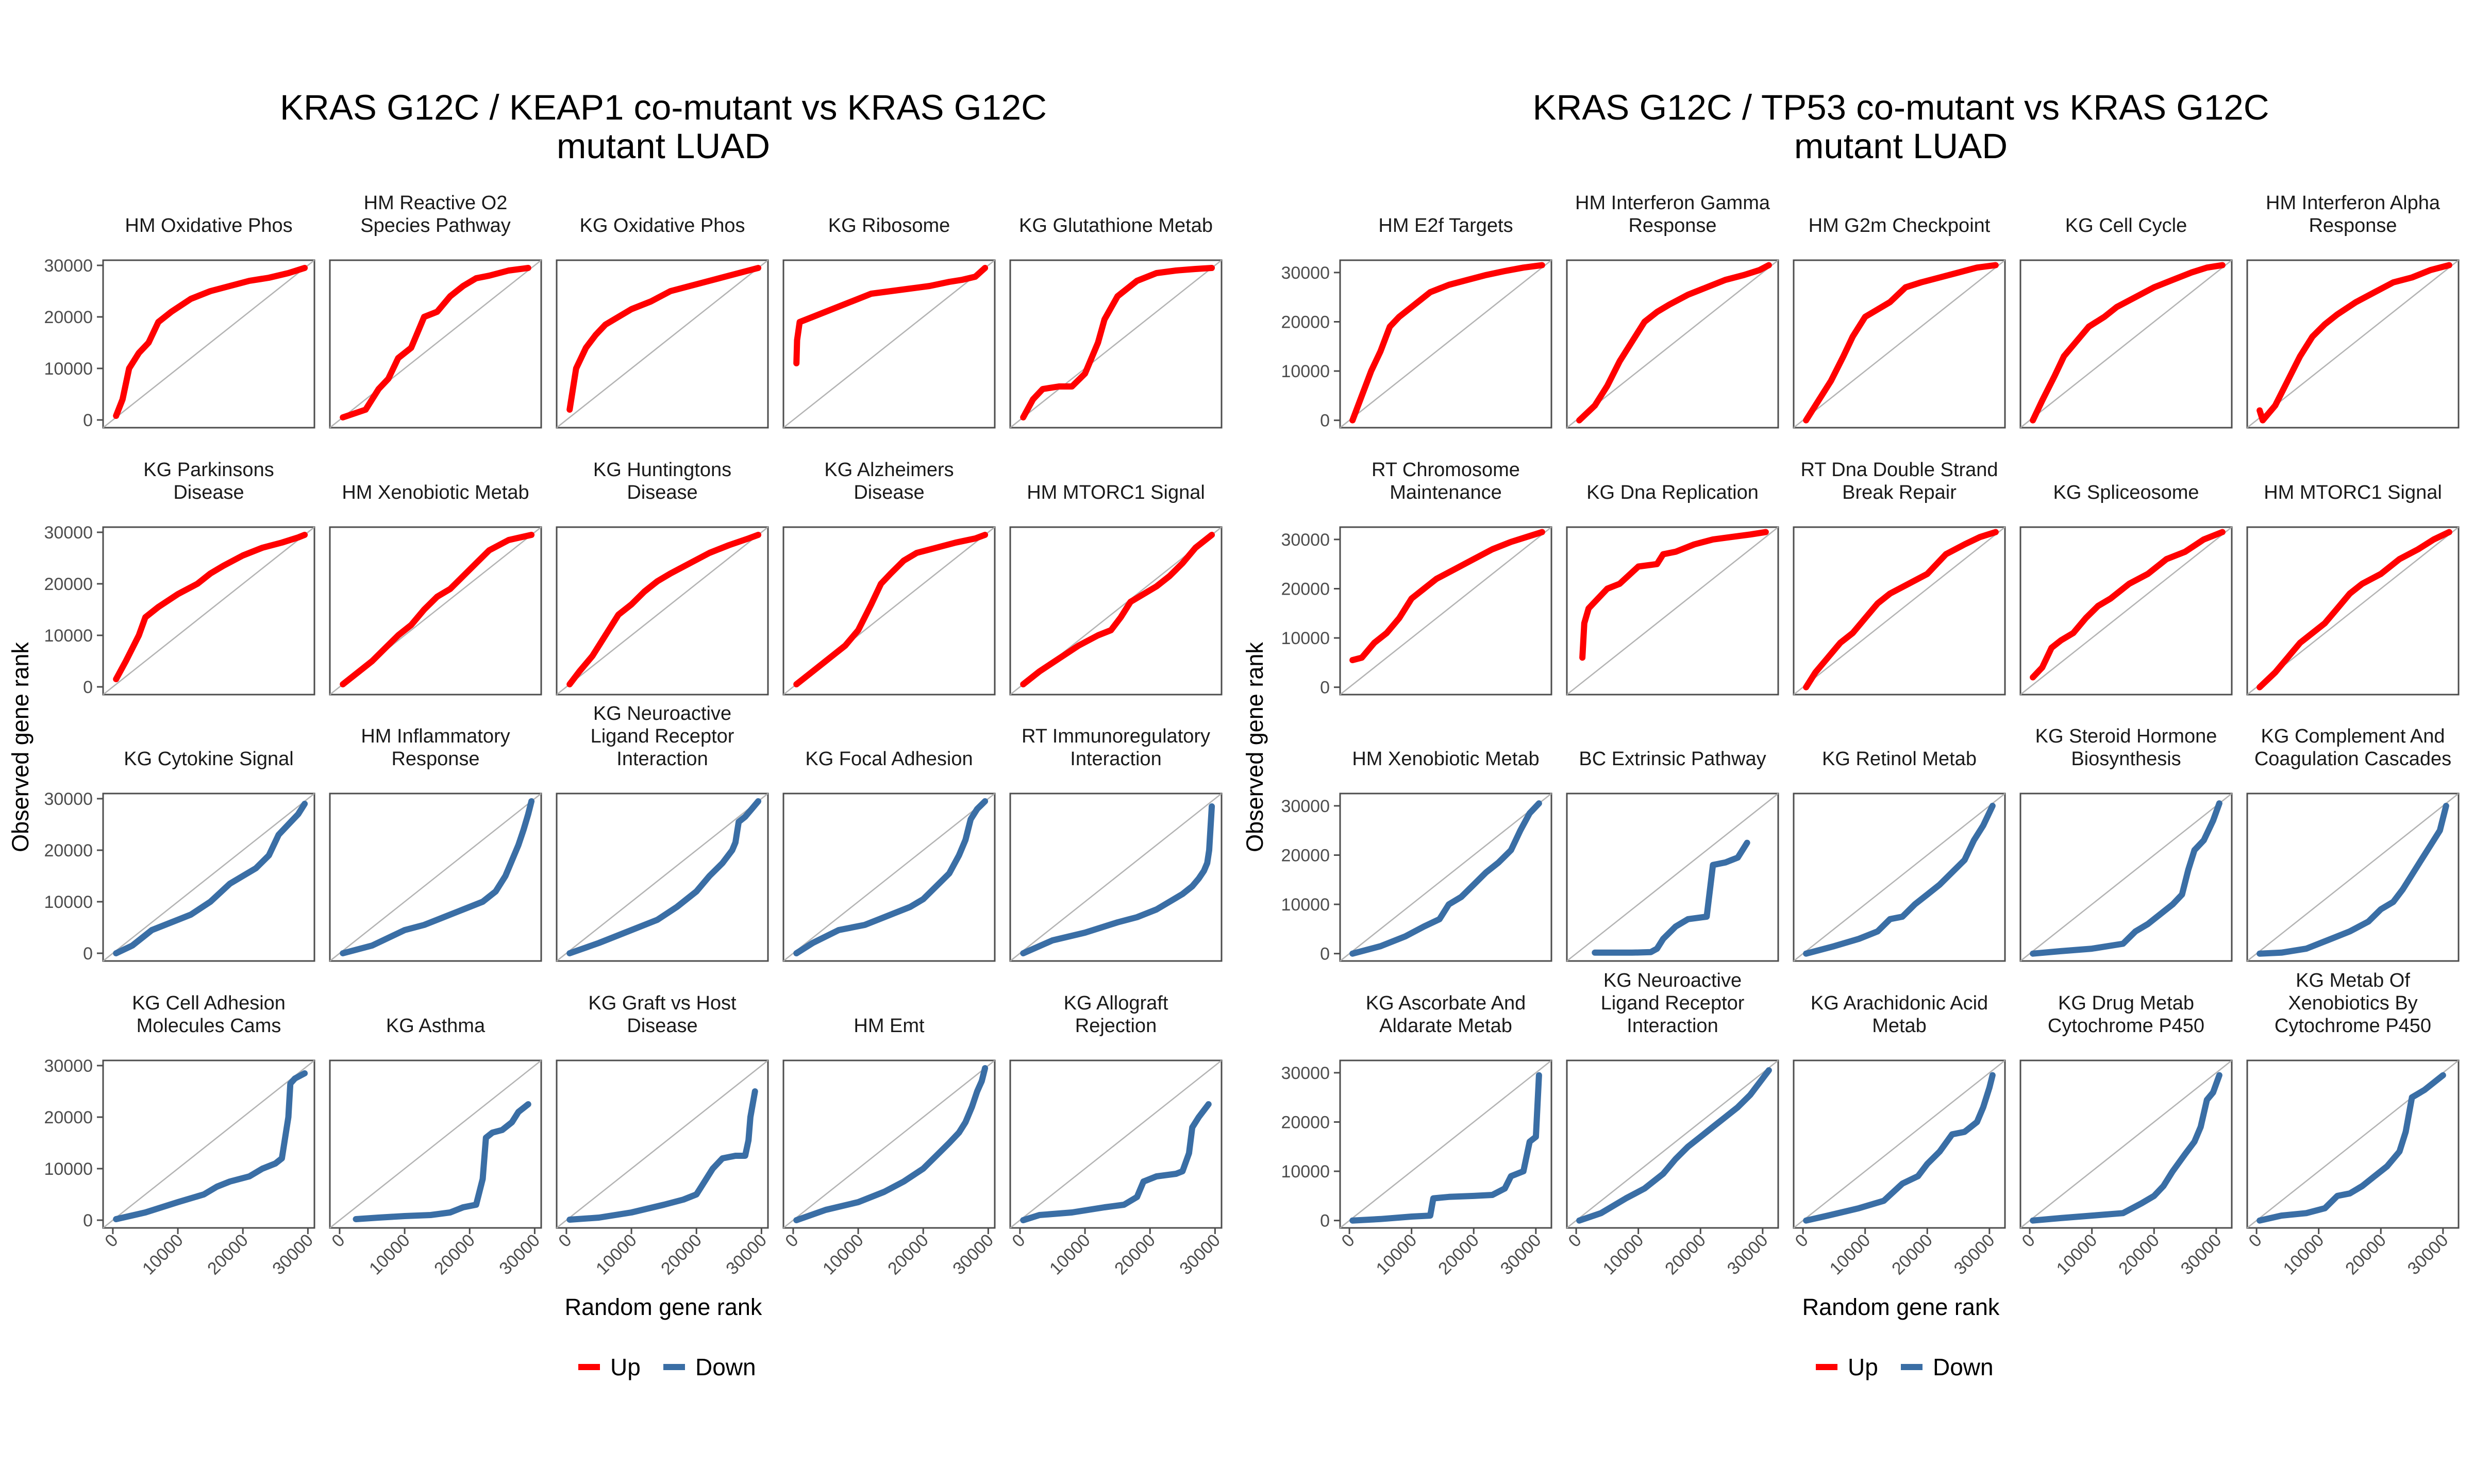 The height and width of the screenshot is (1484, 2474). Describe the element at coordinates (436, 1026) in the screenshot. I see `facet-title-line: KG Asthma` at that location.